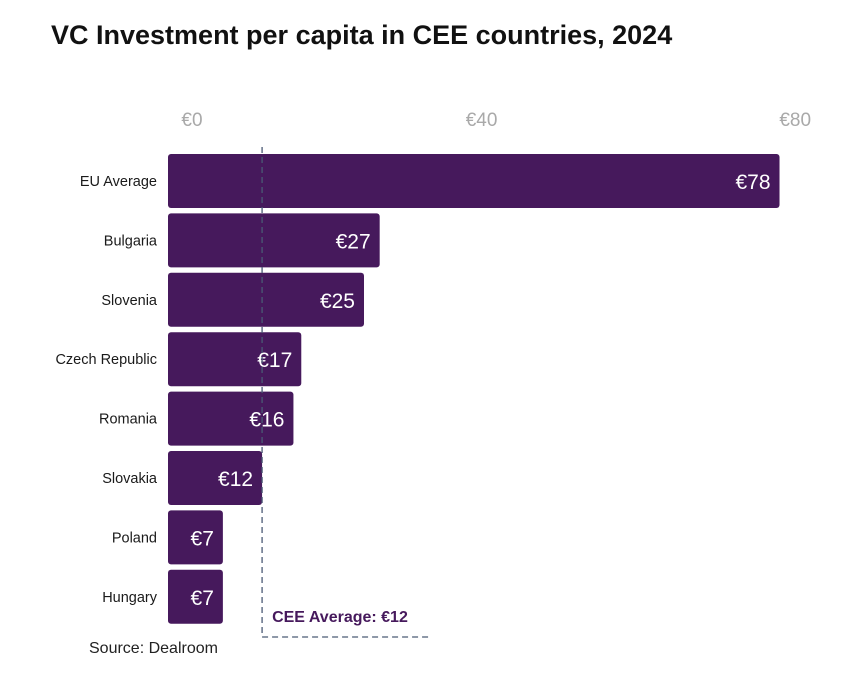  I want to click on category-label: Bulgaria, so click(131, 241).